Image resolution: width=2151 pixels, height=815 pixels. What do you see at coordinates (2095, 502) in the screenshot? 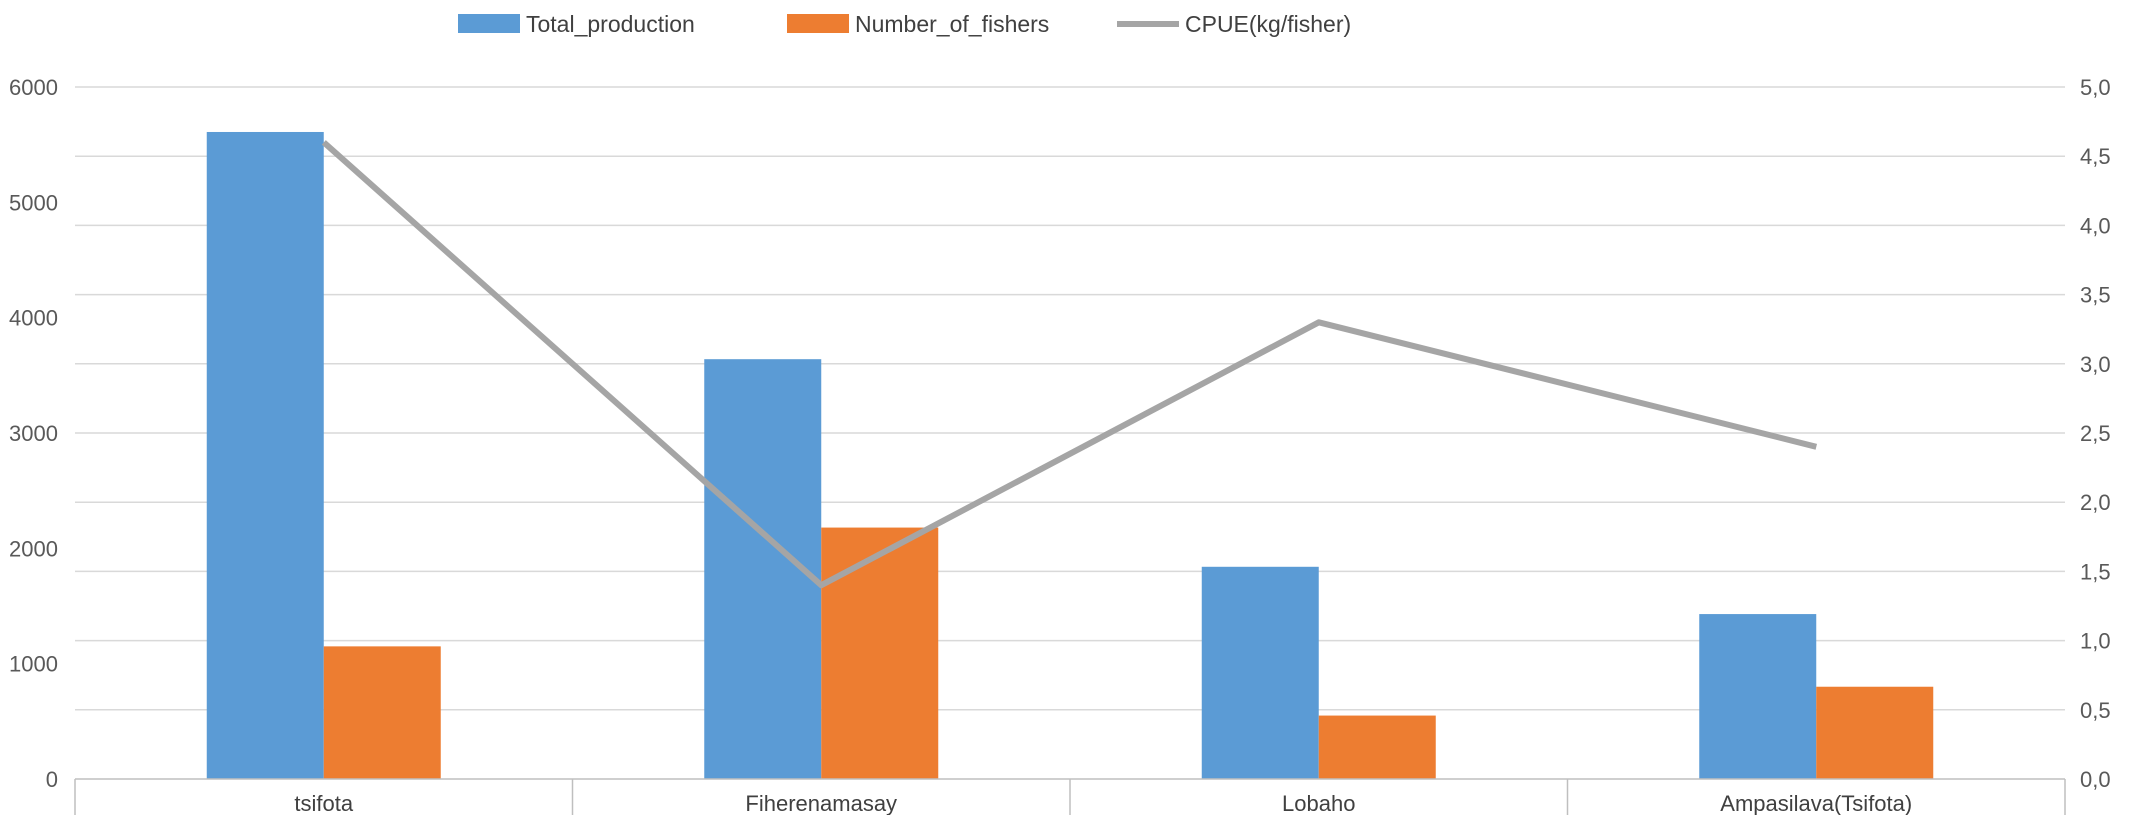
I see `right-tick-label: 2,0` at bounding box center [2095, 502].